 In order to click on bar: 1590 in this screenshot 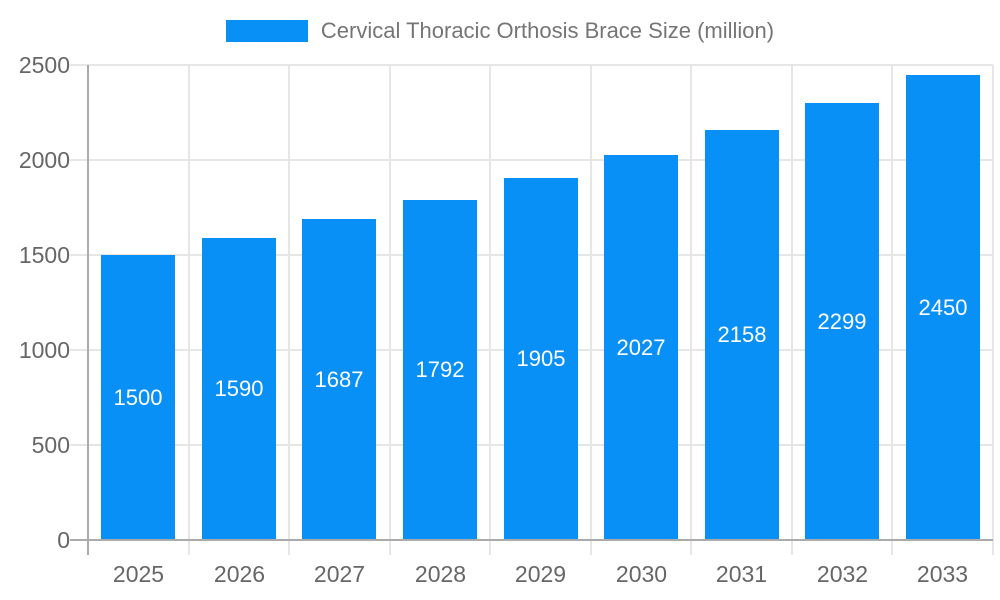, I will do `click(239, 389)`.